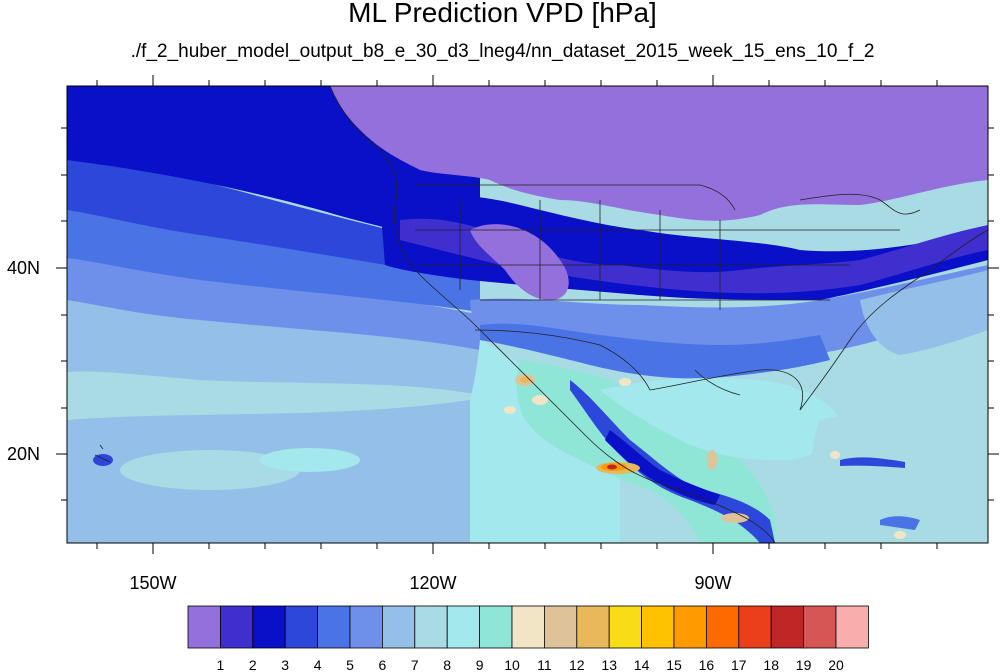 This screenshot has height=672, width=1005. What do you see at coordinates (221, 664) in the screenshot?
I see `colorbar-label: 1` at bounding box center [221, 664].